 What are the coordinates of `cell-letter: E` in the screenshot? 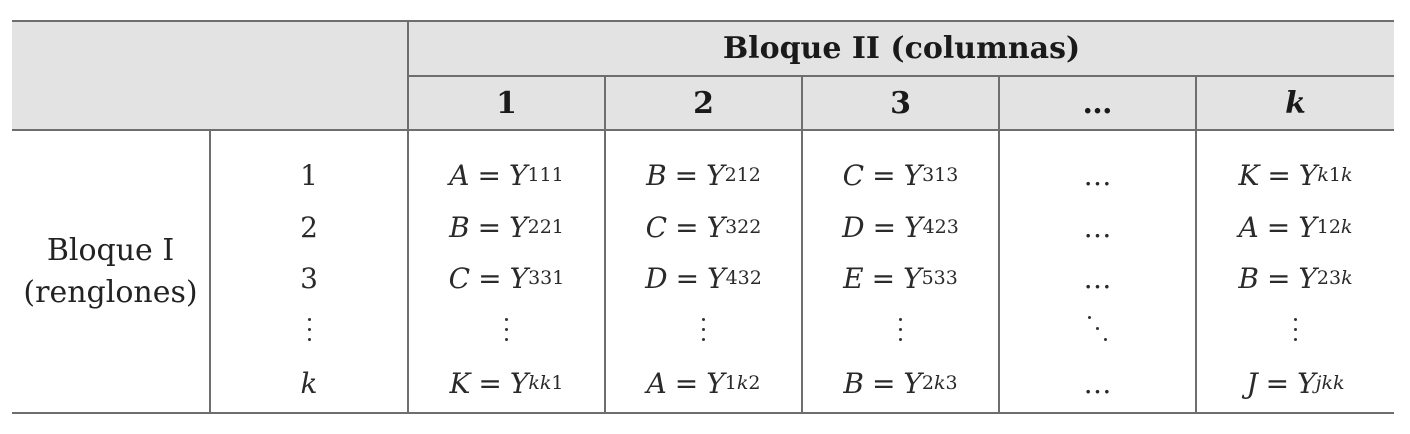 It's located at (853, 278).